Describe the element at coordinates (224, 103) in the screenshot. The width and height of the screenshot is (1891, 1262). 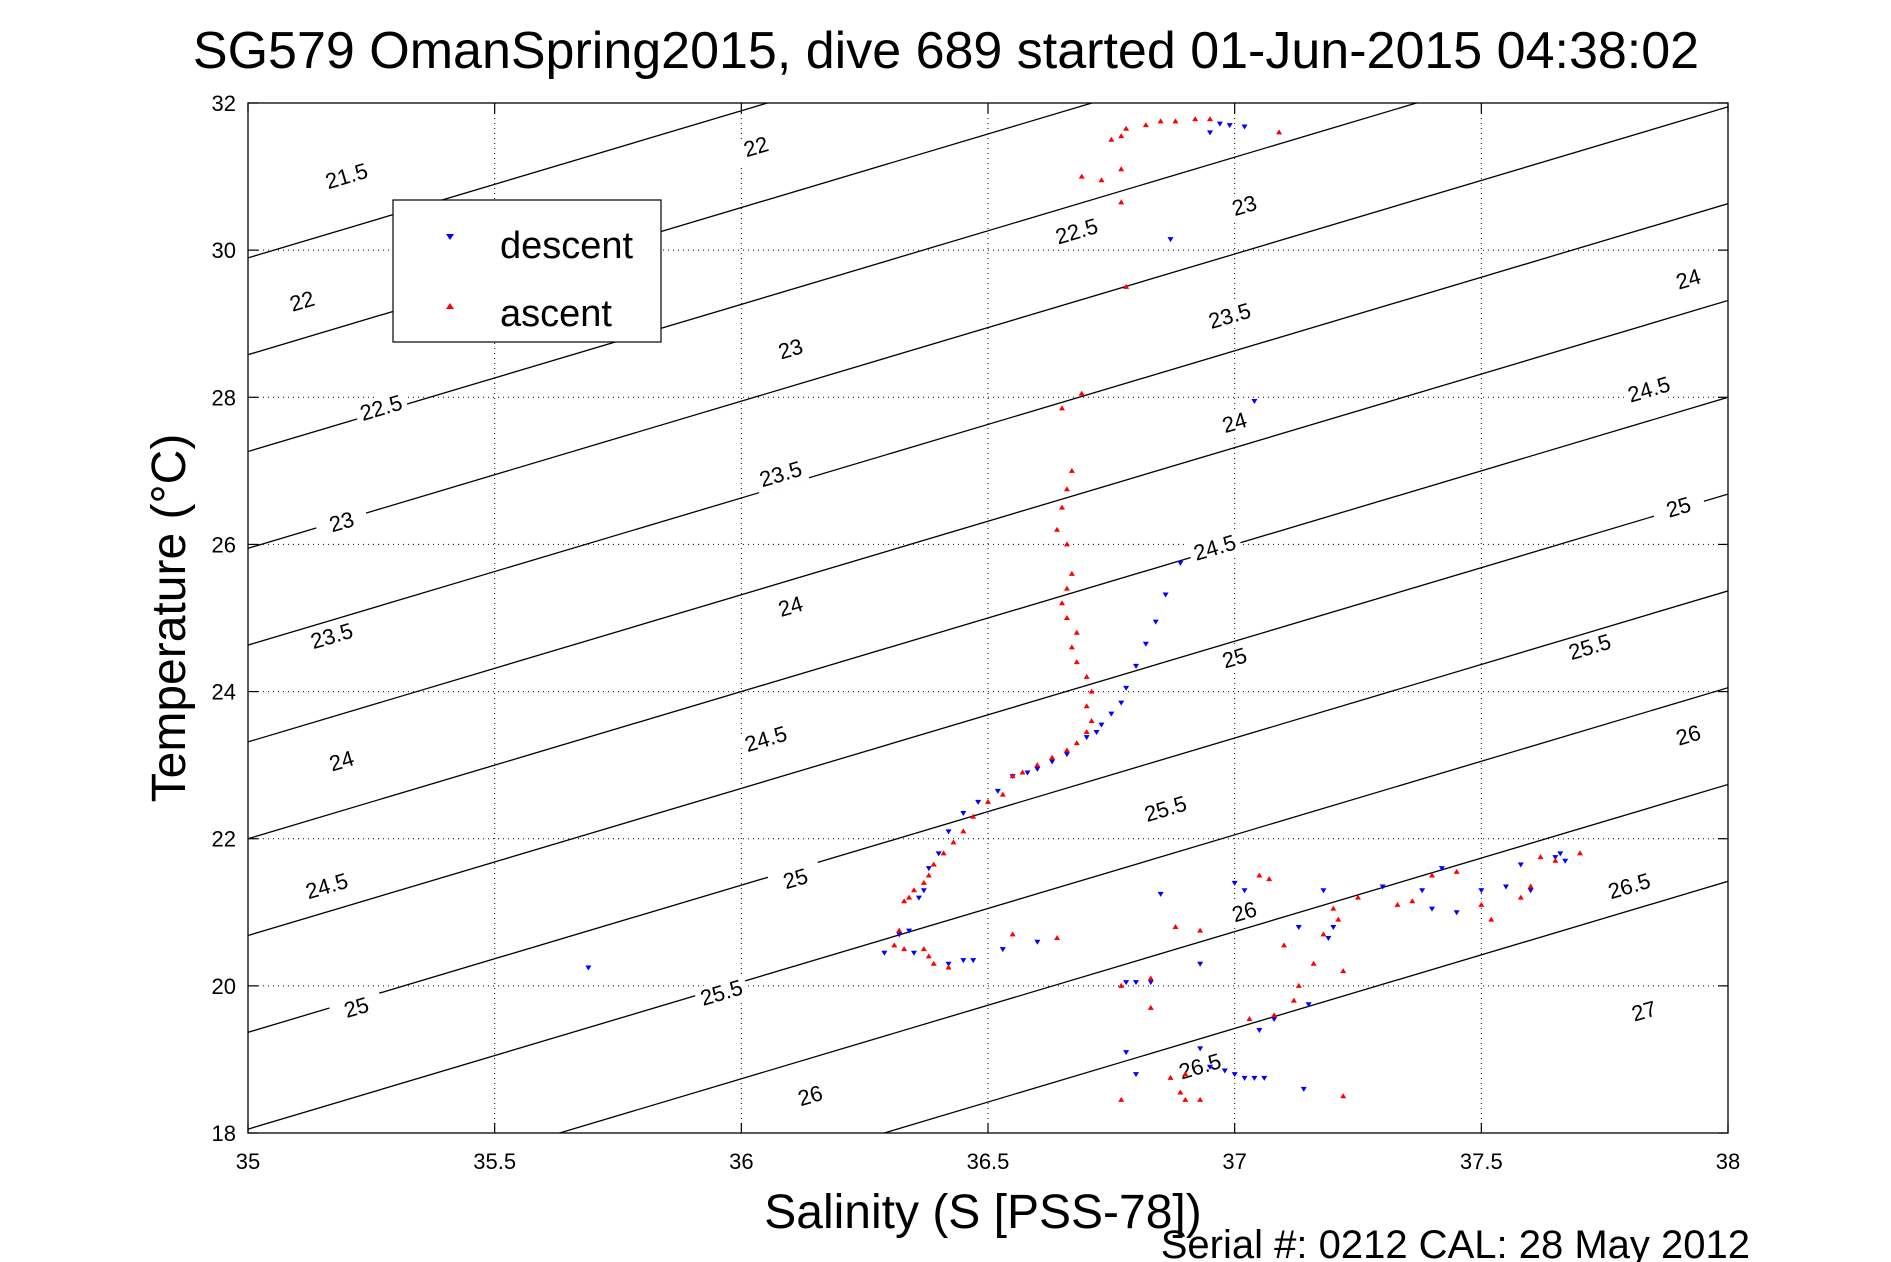
I see `y-tick-label: 32` at that location.